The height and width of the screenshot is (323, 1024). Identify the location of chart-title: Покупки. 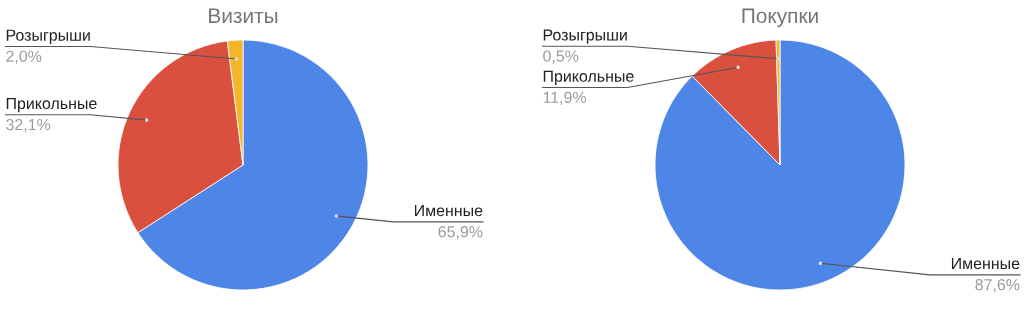
(780, 18).